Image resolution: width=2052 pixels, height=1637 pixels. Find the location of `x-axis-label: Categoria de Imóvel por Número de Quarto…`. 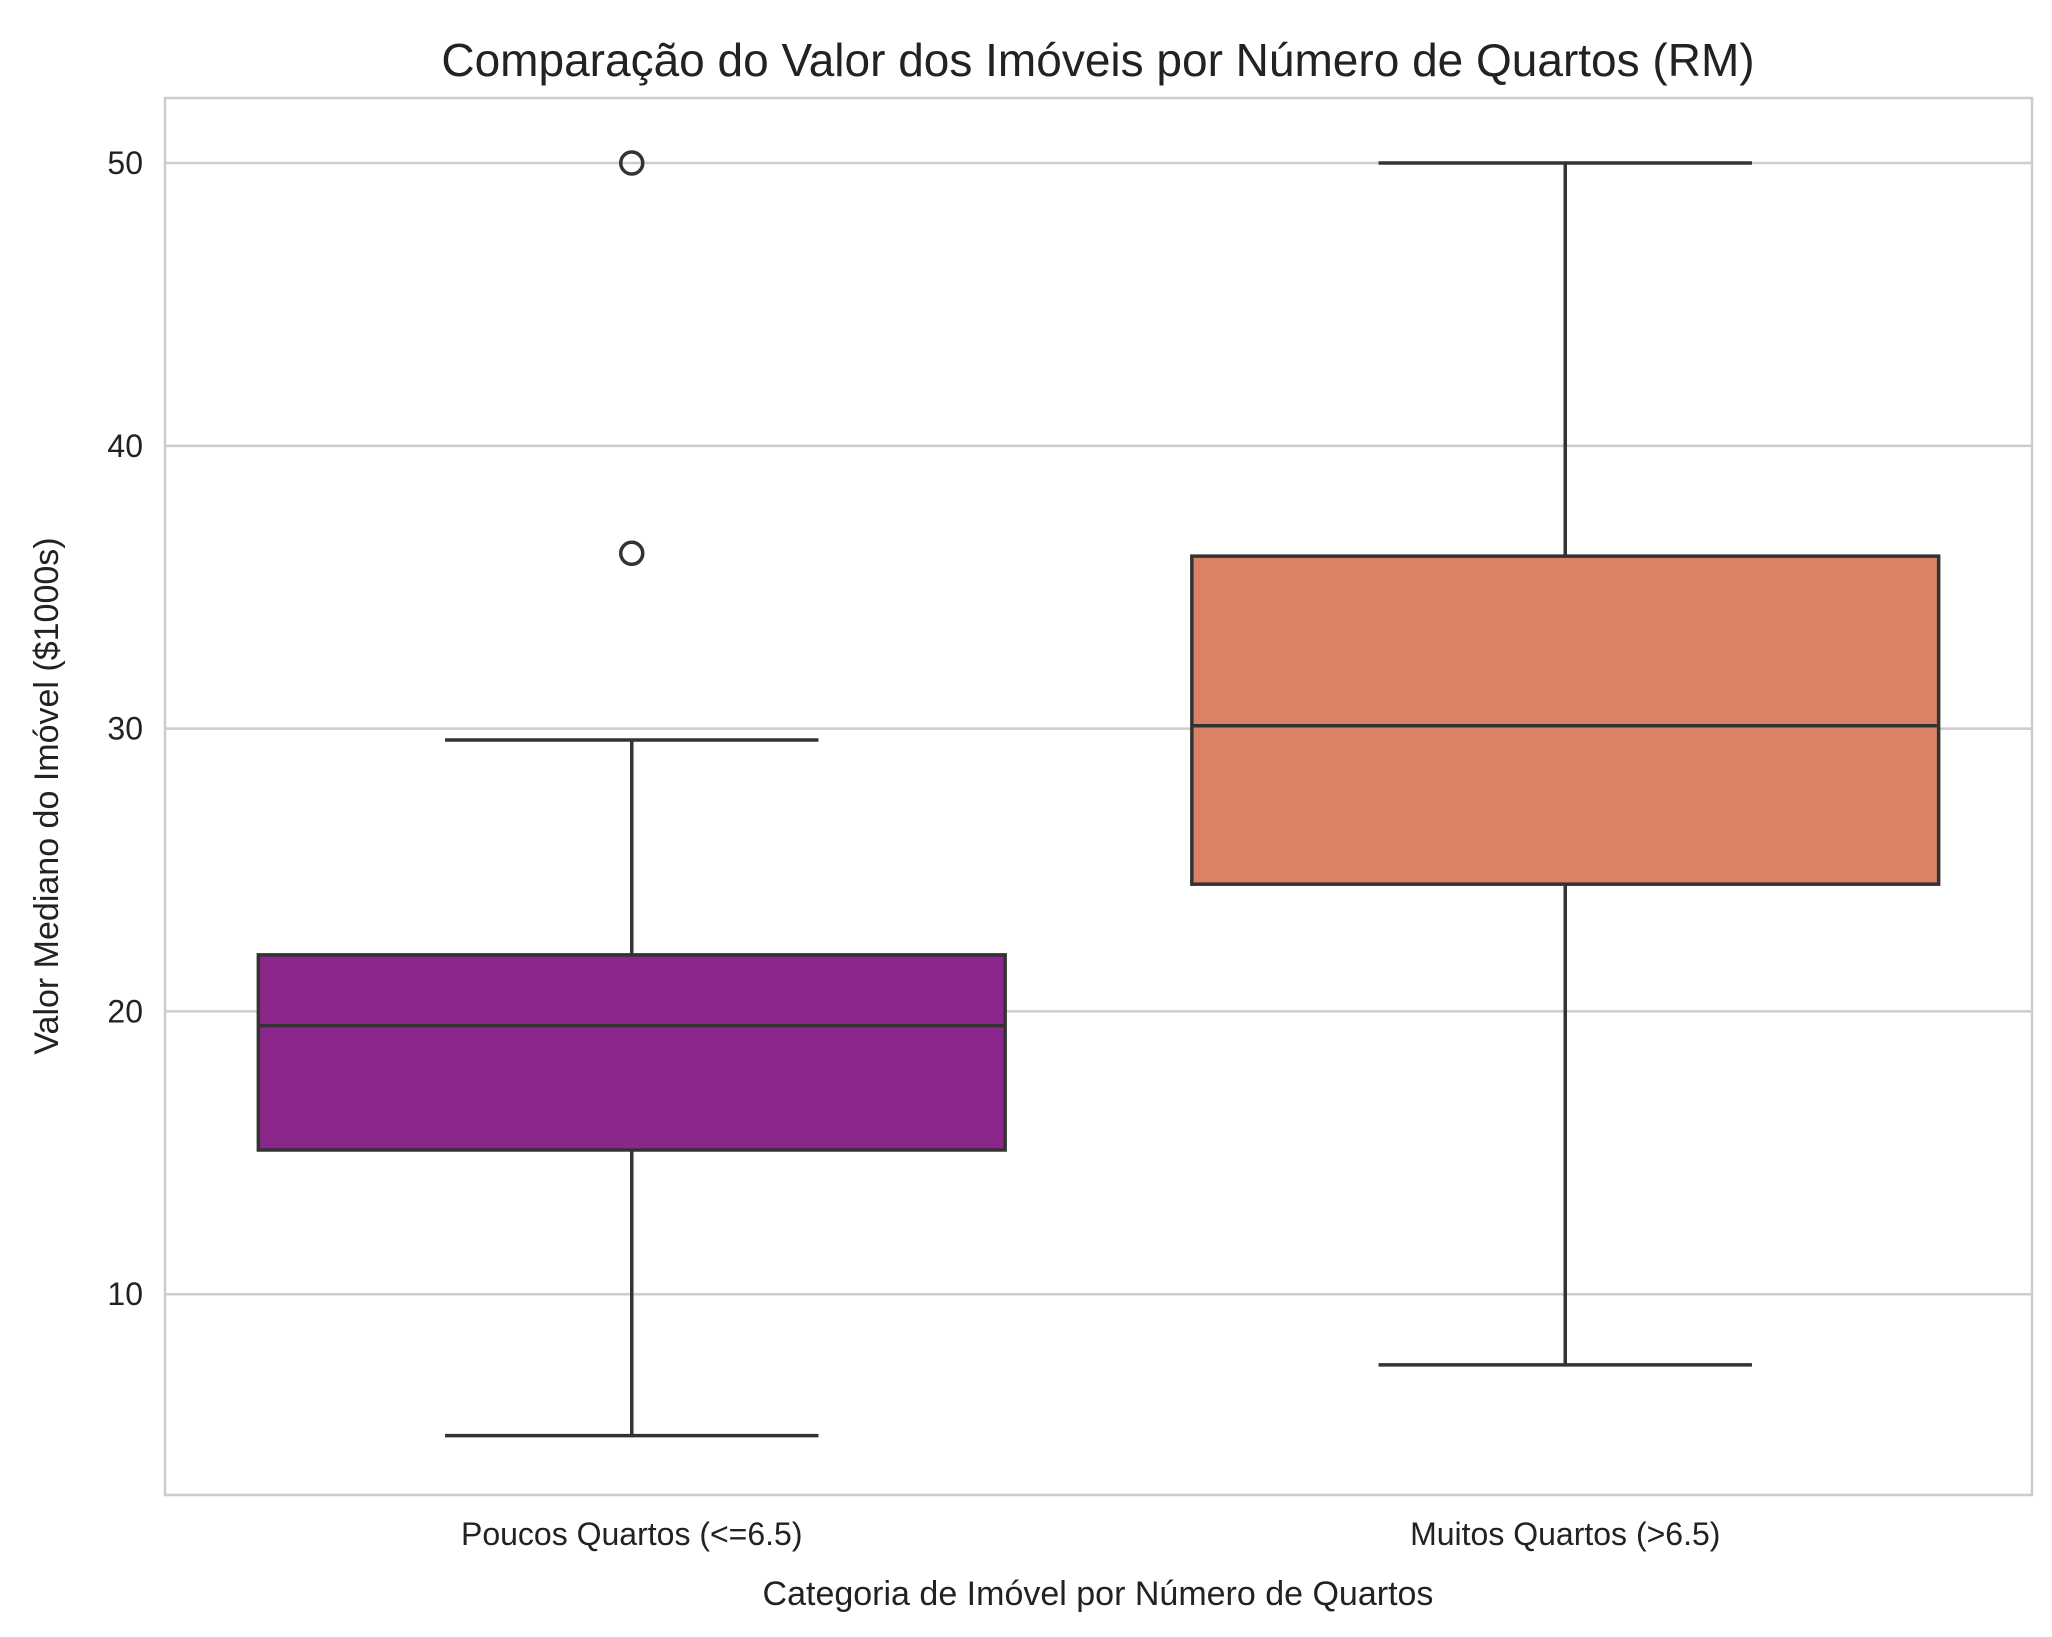

x-axis-label: Categoria de Imóvel por Número de Quarto… is located at coordinates (1098, 1594).